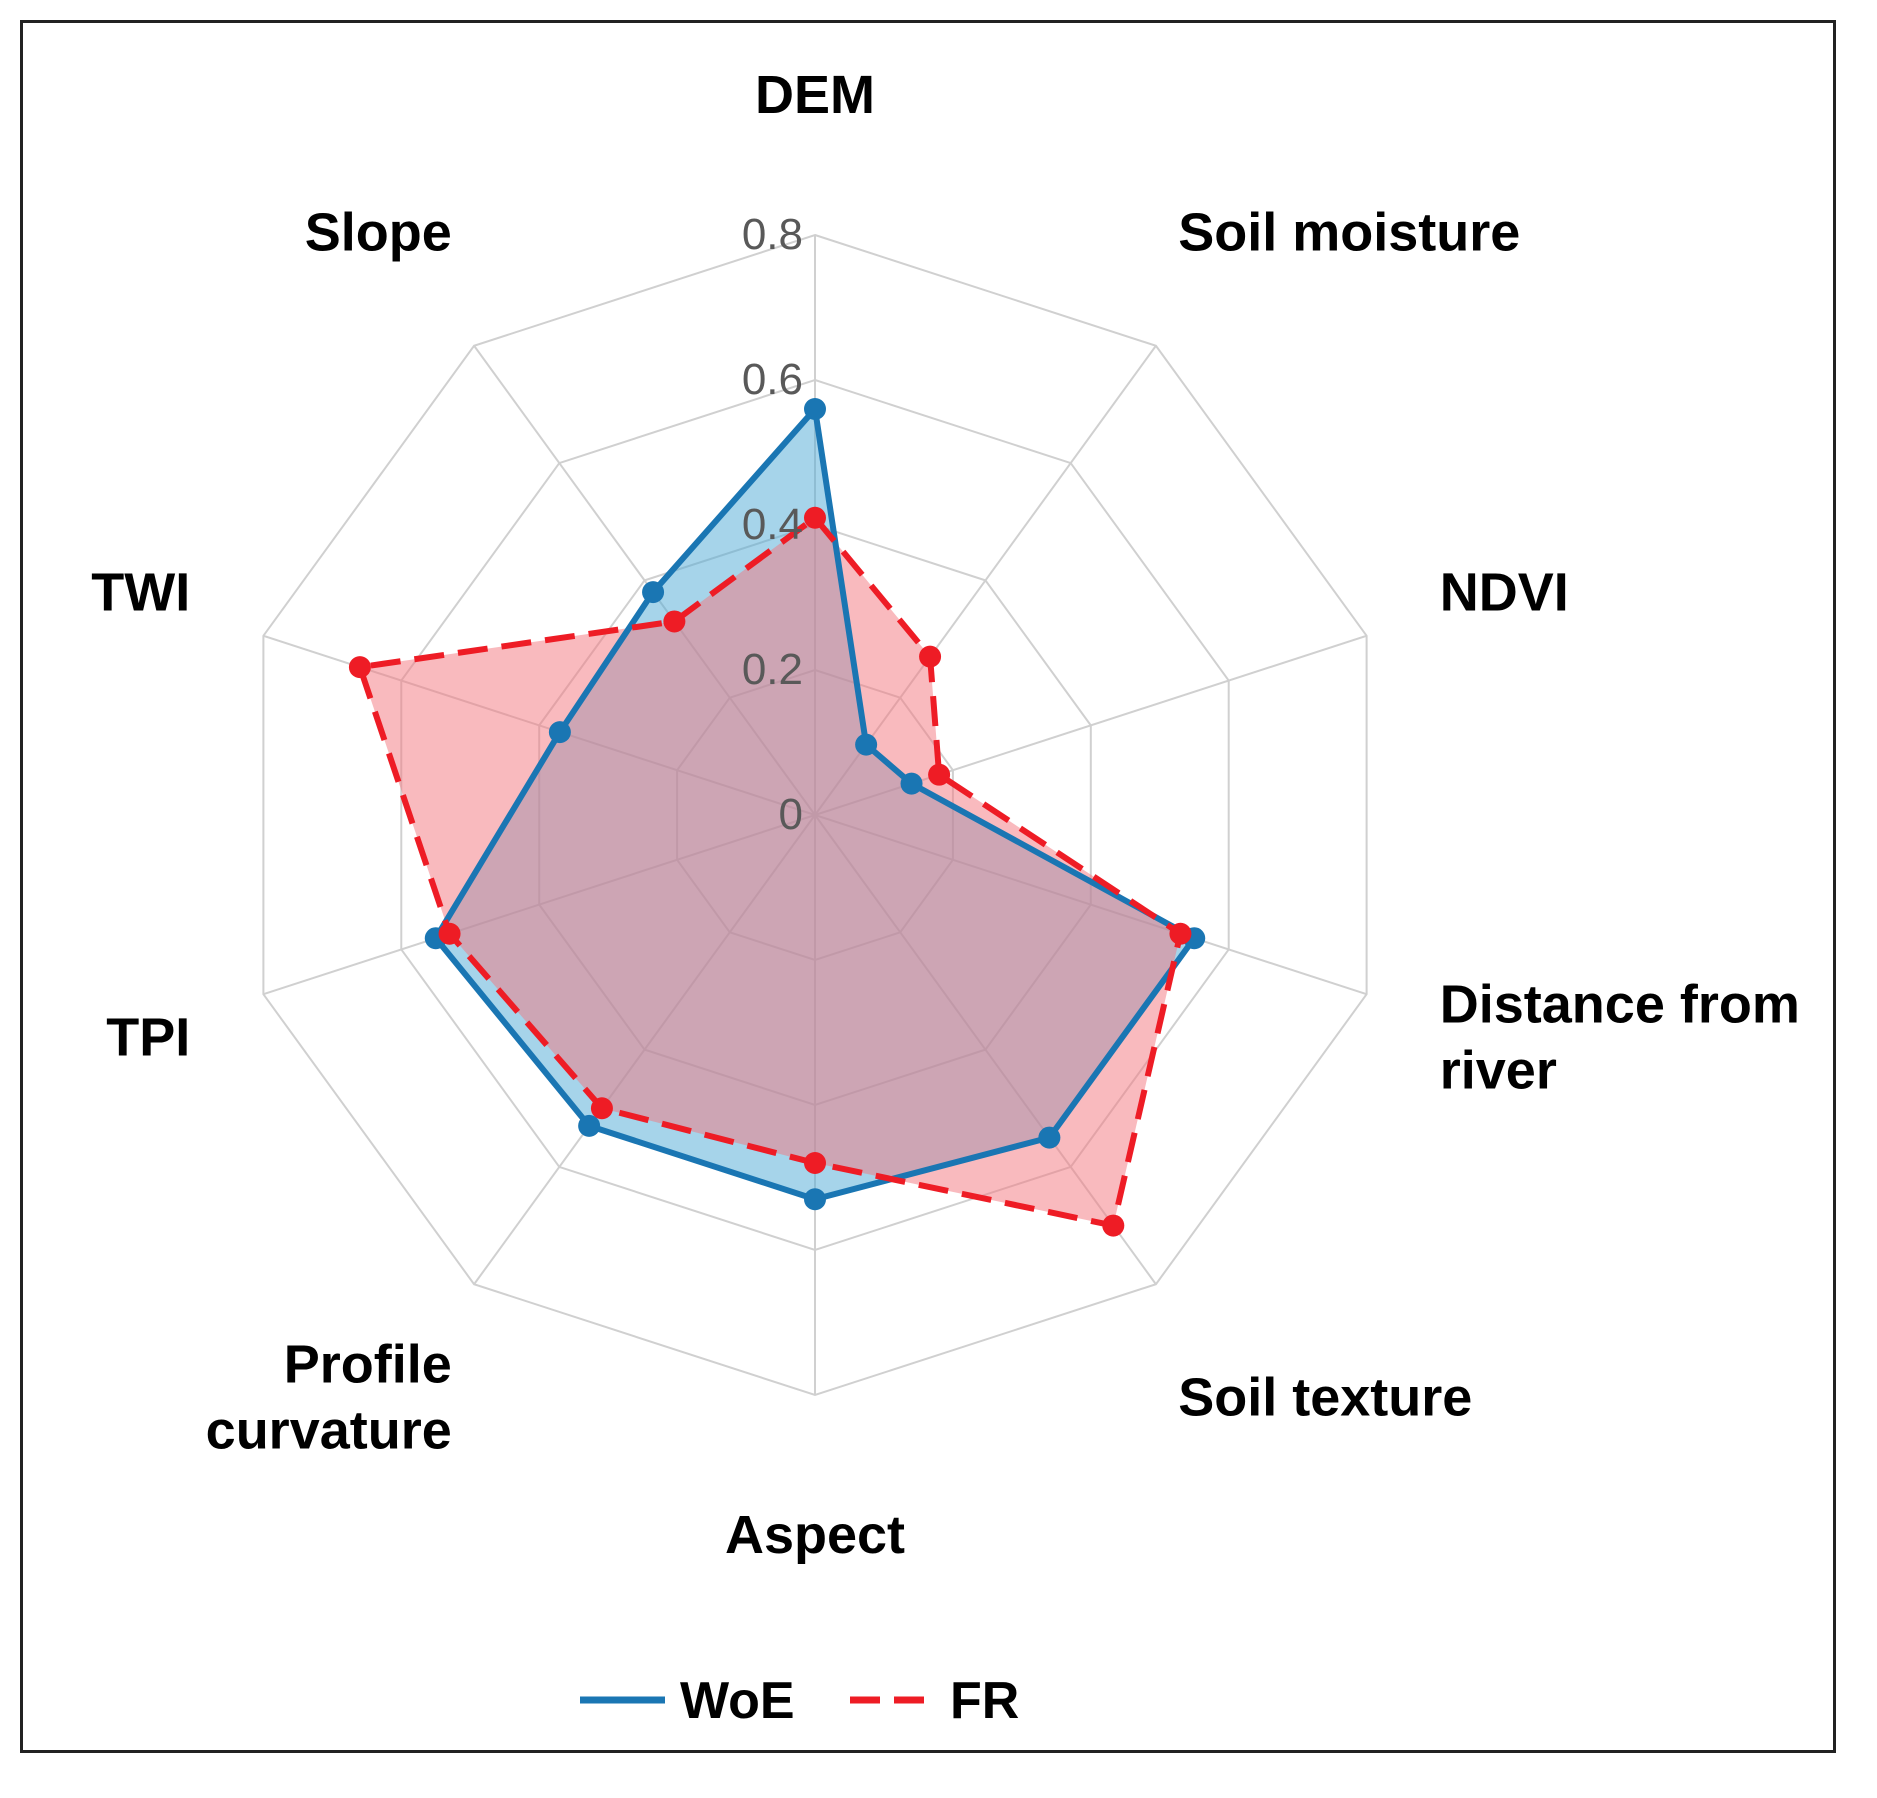  What do you see at coordinates (866, 744) in the screenshot?
I see `point-woe-soil-moisture` at bounding box center [866, 744].